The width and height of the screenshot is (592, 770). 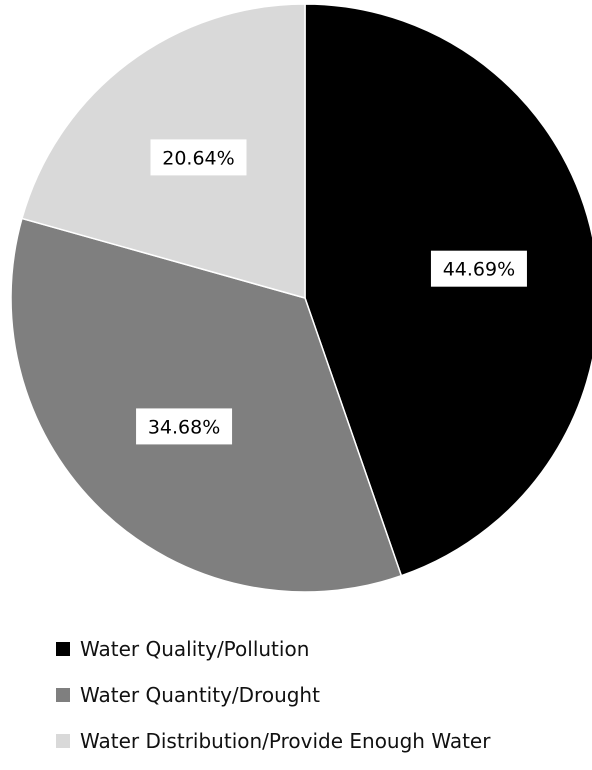 I want to click on legend-item-water-distribution: Water Distribution/Provide Enough Water, so click(x=273, y=741).